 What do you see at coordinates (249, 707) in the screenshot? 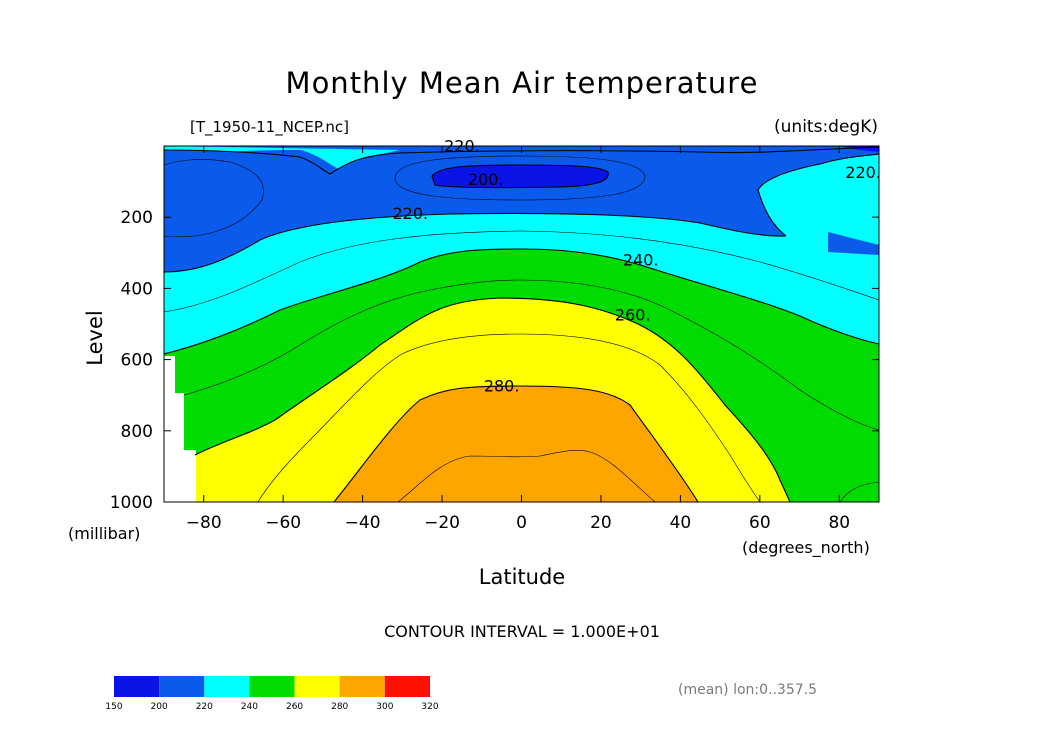
I see `colorbar-label: 240` at bounding box center [249, 707].